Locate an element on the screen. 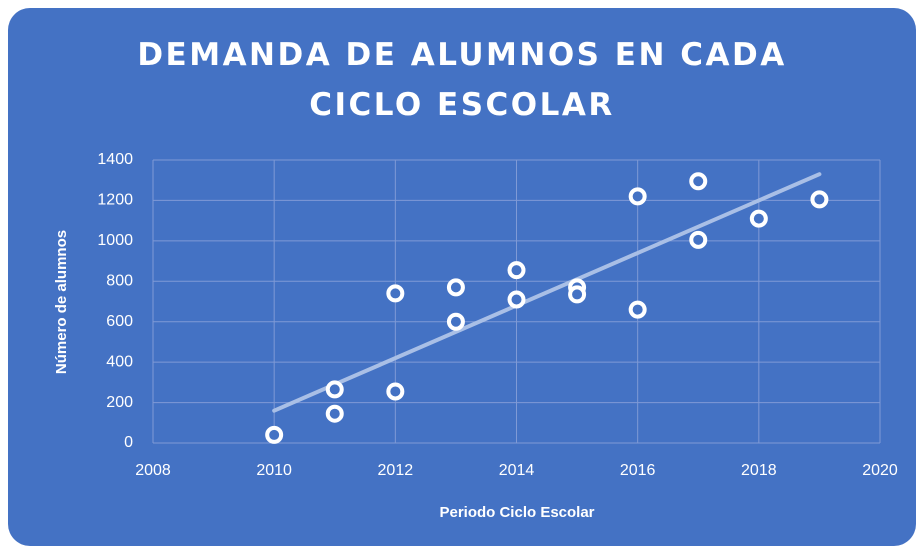 This screenshot has height=554, width=924. y-tick-label: 400 is located at coordinates (119, 361).